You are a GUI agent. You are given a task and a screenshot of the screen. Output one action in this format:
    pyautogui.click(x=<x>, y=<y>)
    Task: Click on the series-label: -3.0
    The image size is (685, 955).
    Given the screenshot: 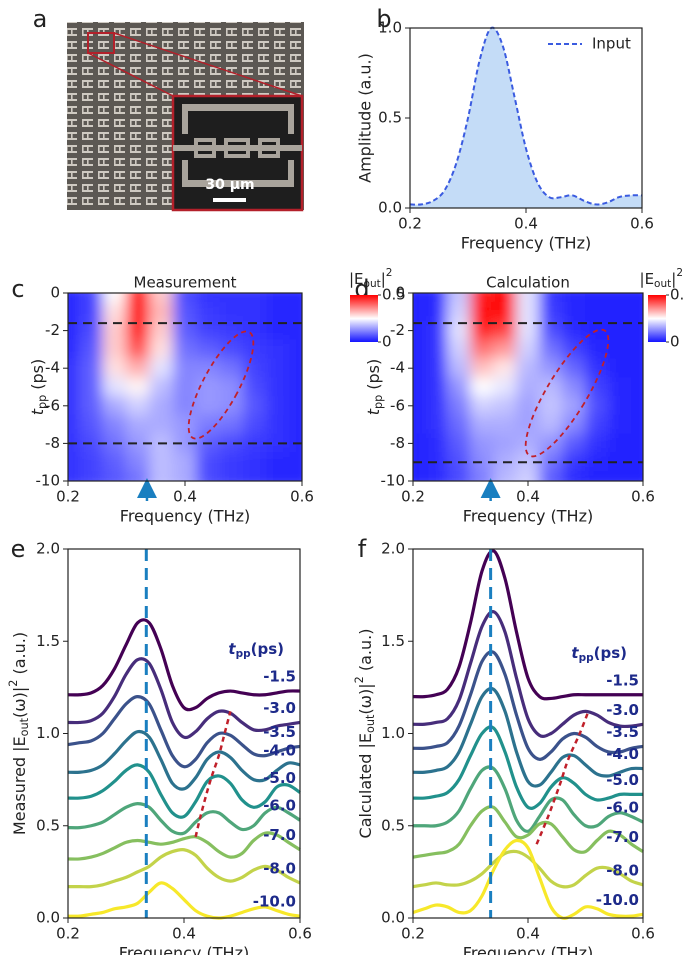 What is the action you would take?
    pyautogui.click(x=279, y=708)
    